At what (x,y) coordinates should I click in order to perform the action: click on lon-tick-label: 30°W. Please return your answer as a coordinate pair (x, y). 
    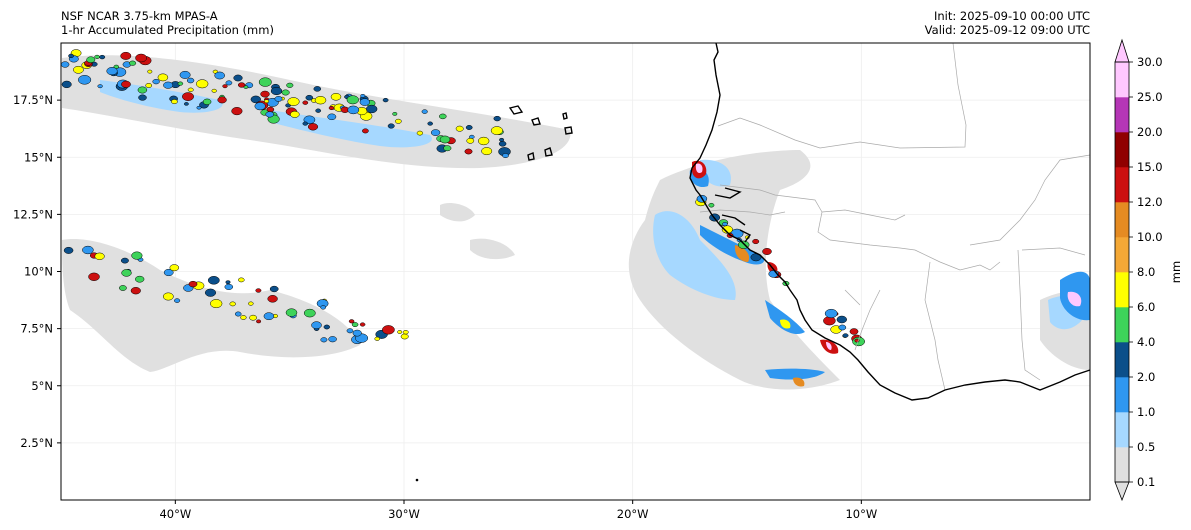
    Looking at the image, I should click on (404, 514).